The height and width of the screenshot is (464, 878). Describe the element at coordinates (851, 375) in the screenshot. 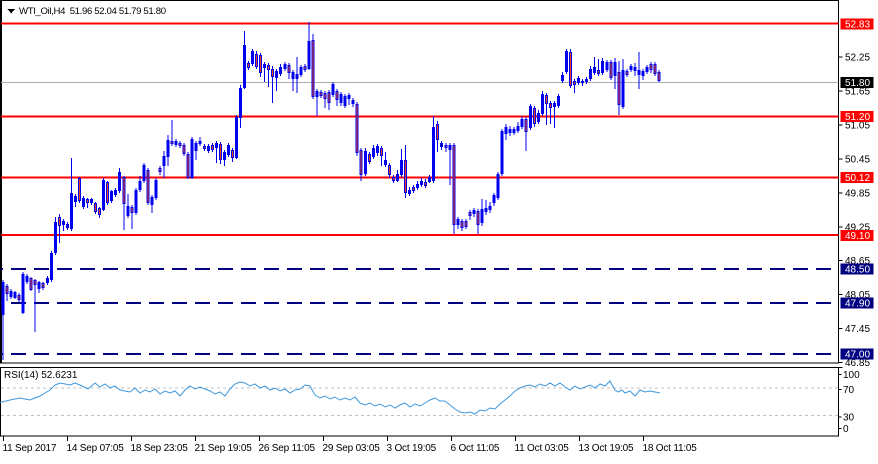

I see `svg-text: 100` at that location.